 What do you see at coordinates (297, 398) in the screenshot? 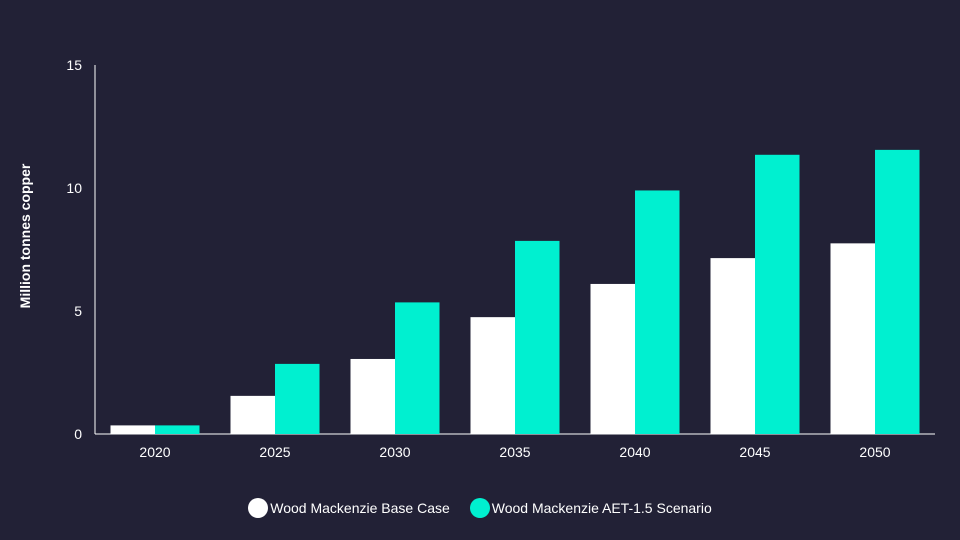
I see `bar-aet-scenario-2025` at bounding box center [297, 398].